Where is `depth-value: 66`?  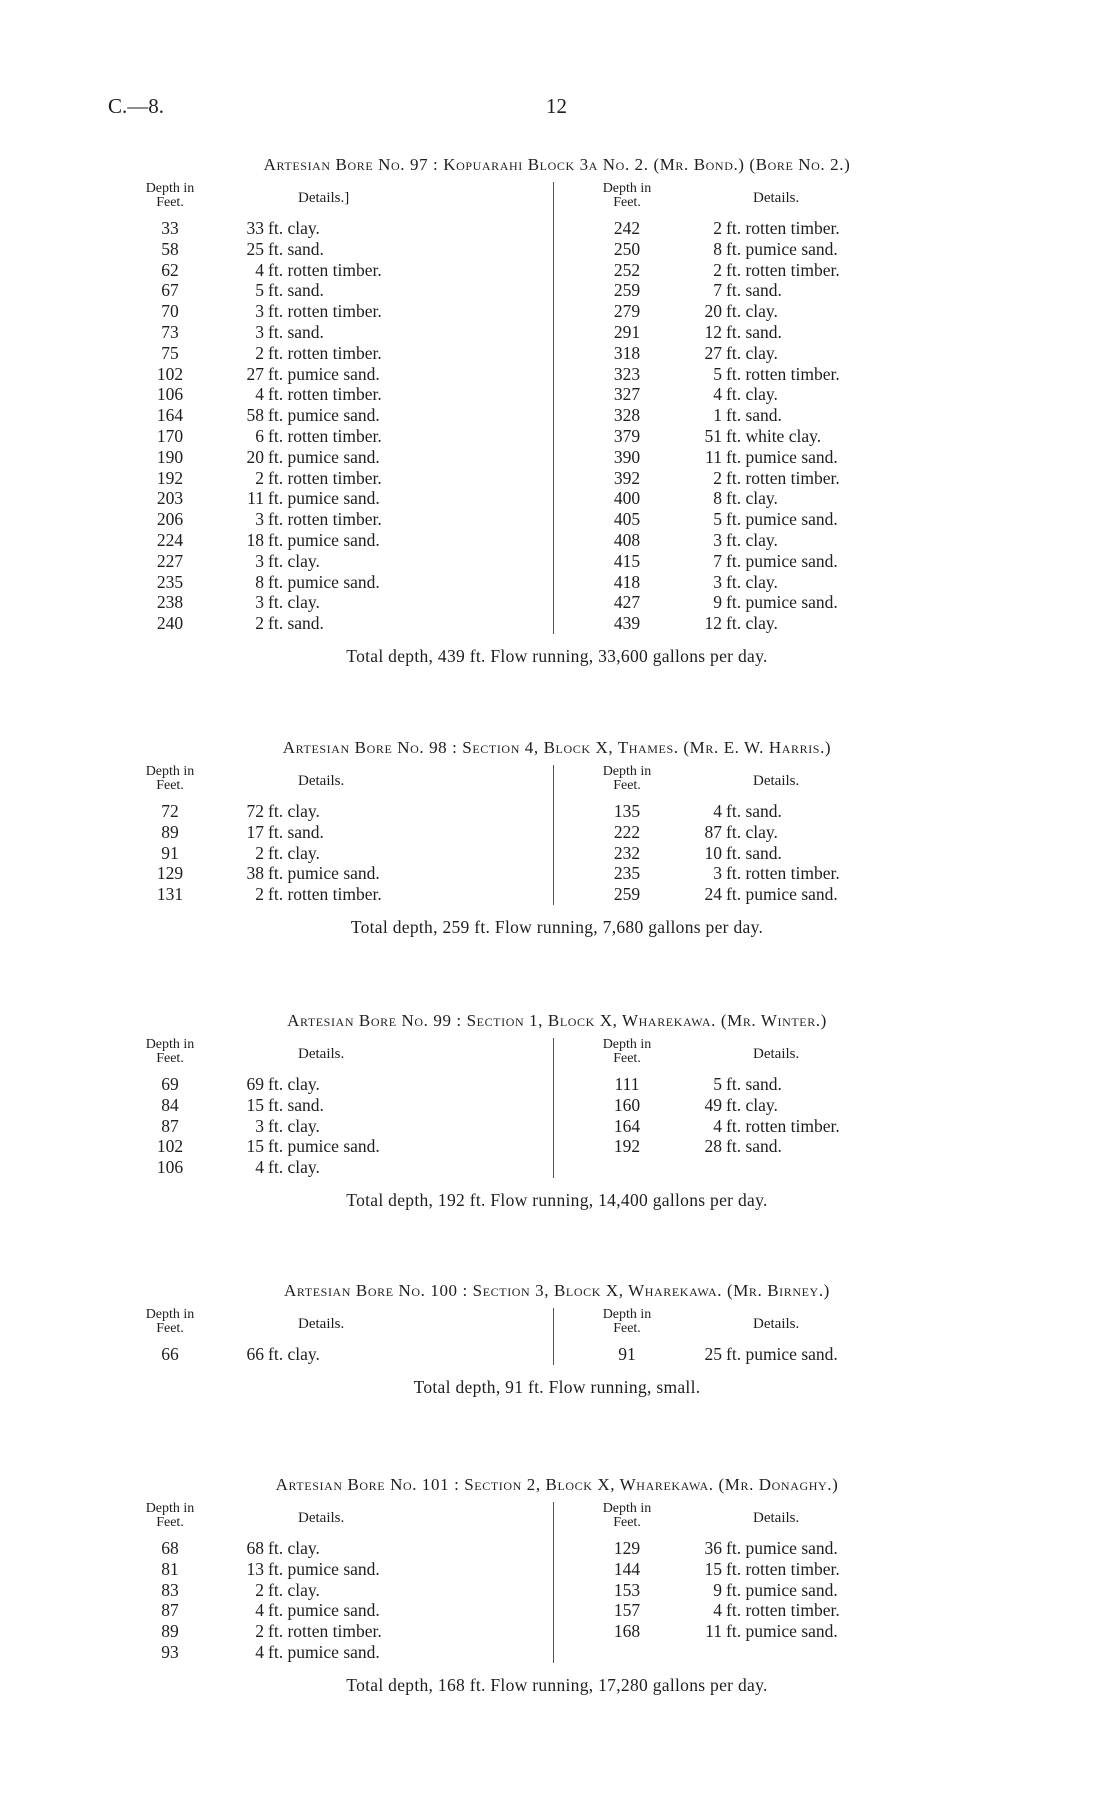 depth-value: 66 is located at coordinates (170, 1354).